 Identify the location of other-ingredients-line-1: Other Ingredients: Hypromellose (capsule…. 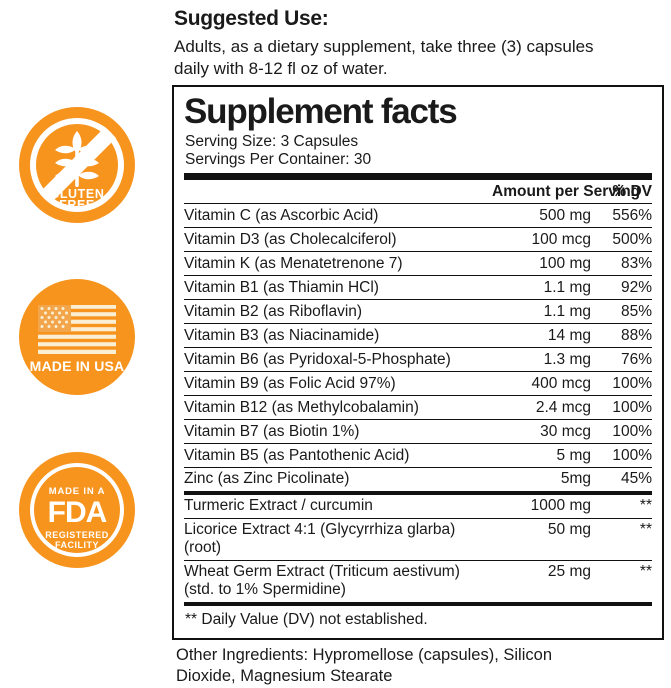
(364, 655).